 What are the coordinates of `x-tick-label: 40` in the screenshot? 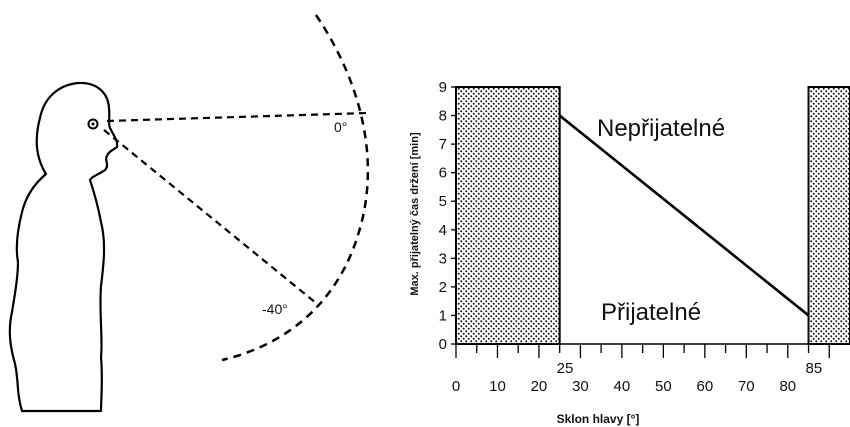 It's located at (622, 386).